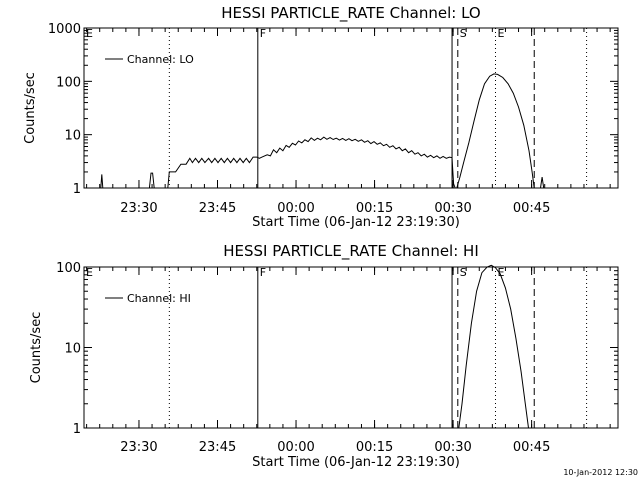 This screenshot has width=640, height=480. What do you see at coordinates (159, 298) in the screenshot?
I see `legend-label: Channel: HI` at bounding box center [159, 298].